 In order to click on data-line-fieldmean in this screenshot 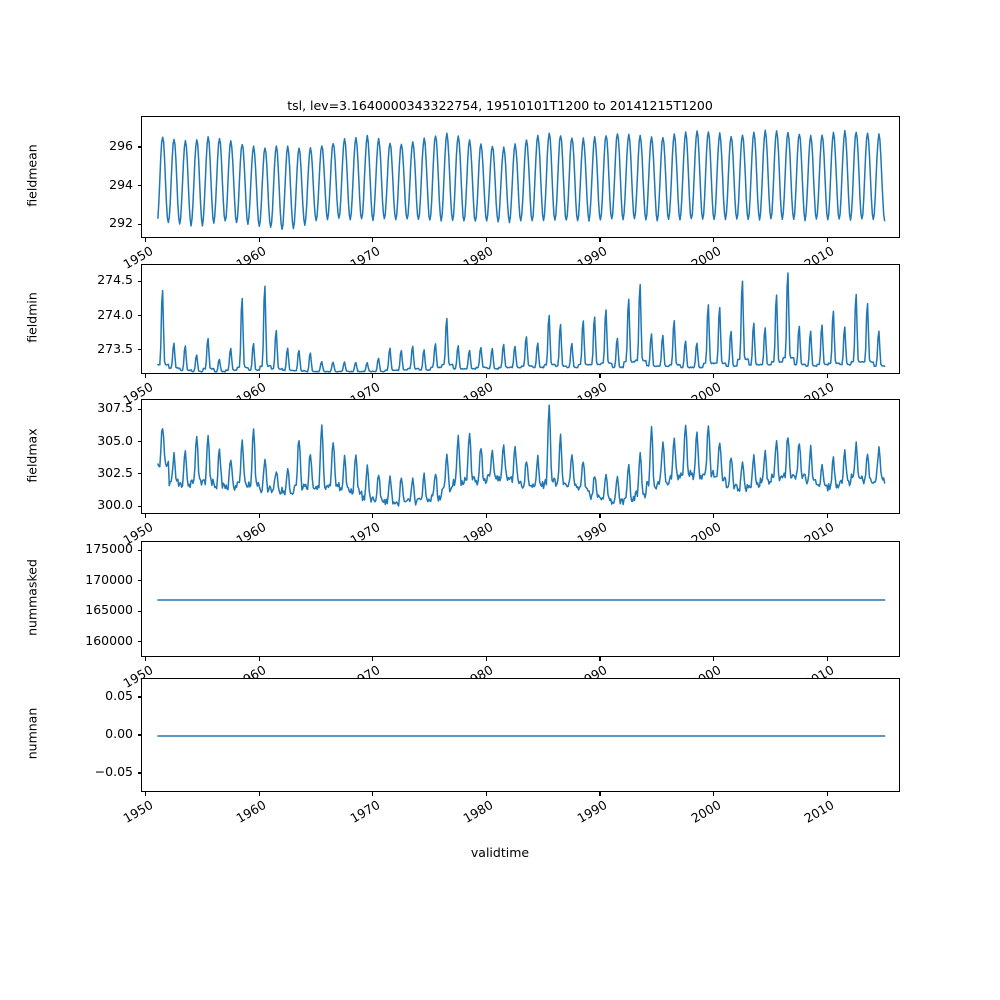, I will do `click(521, 180)`.